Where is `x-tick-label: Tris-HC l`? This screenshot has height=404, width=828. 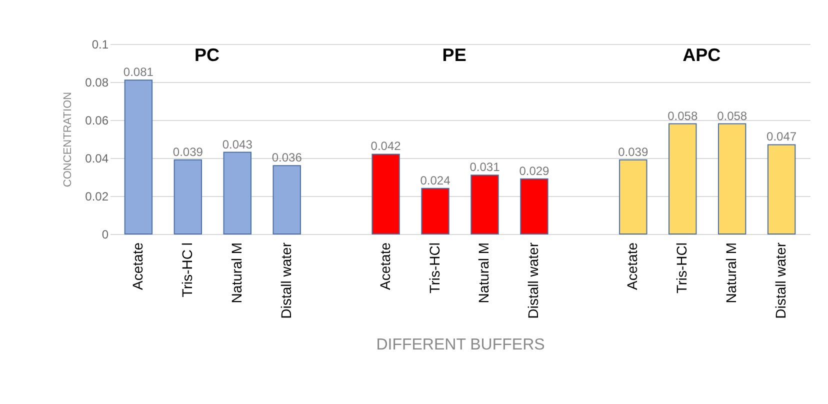
x-tick-label: Tris-HC l is located at coordinates (186, 270).